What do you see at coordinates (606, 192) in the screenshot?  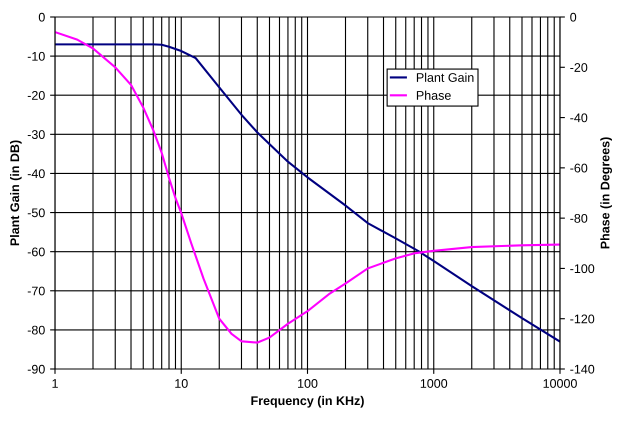 I see `y2-axis-title: Phase (in Degrees)` at bounding box center [606, 192].